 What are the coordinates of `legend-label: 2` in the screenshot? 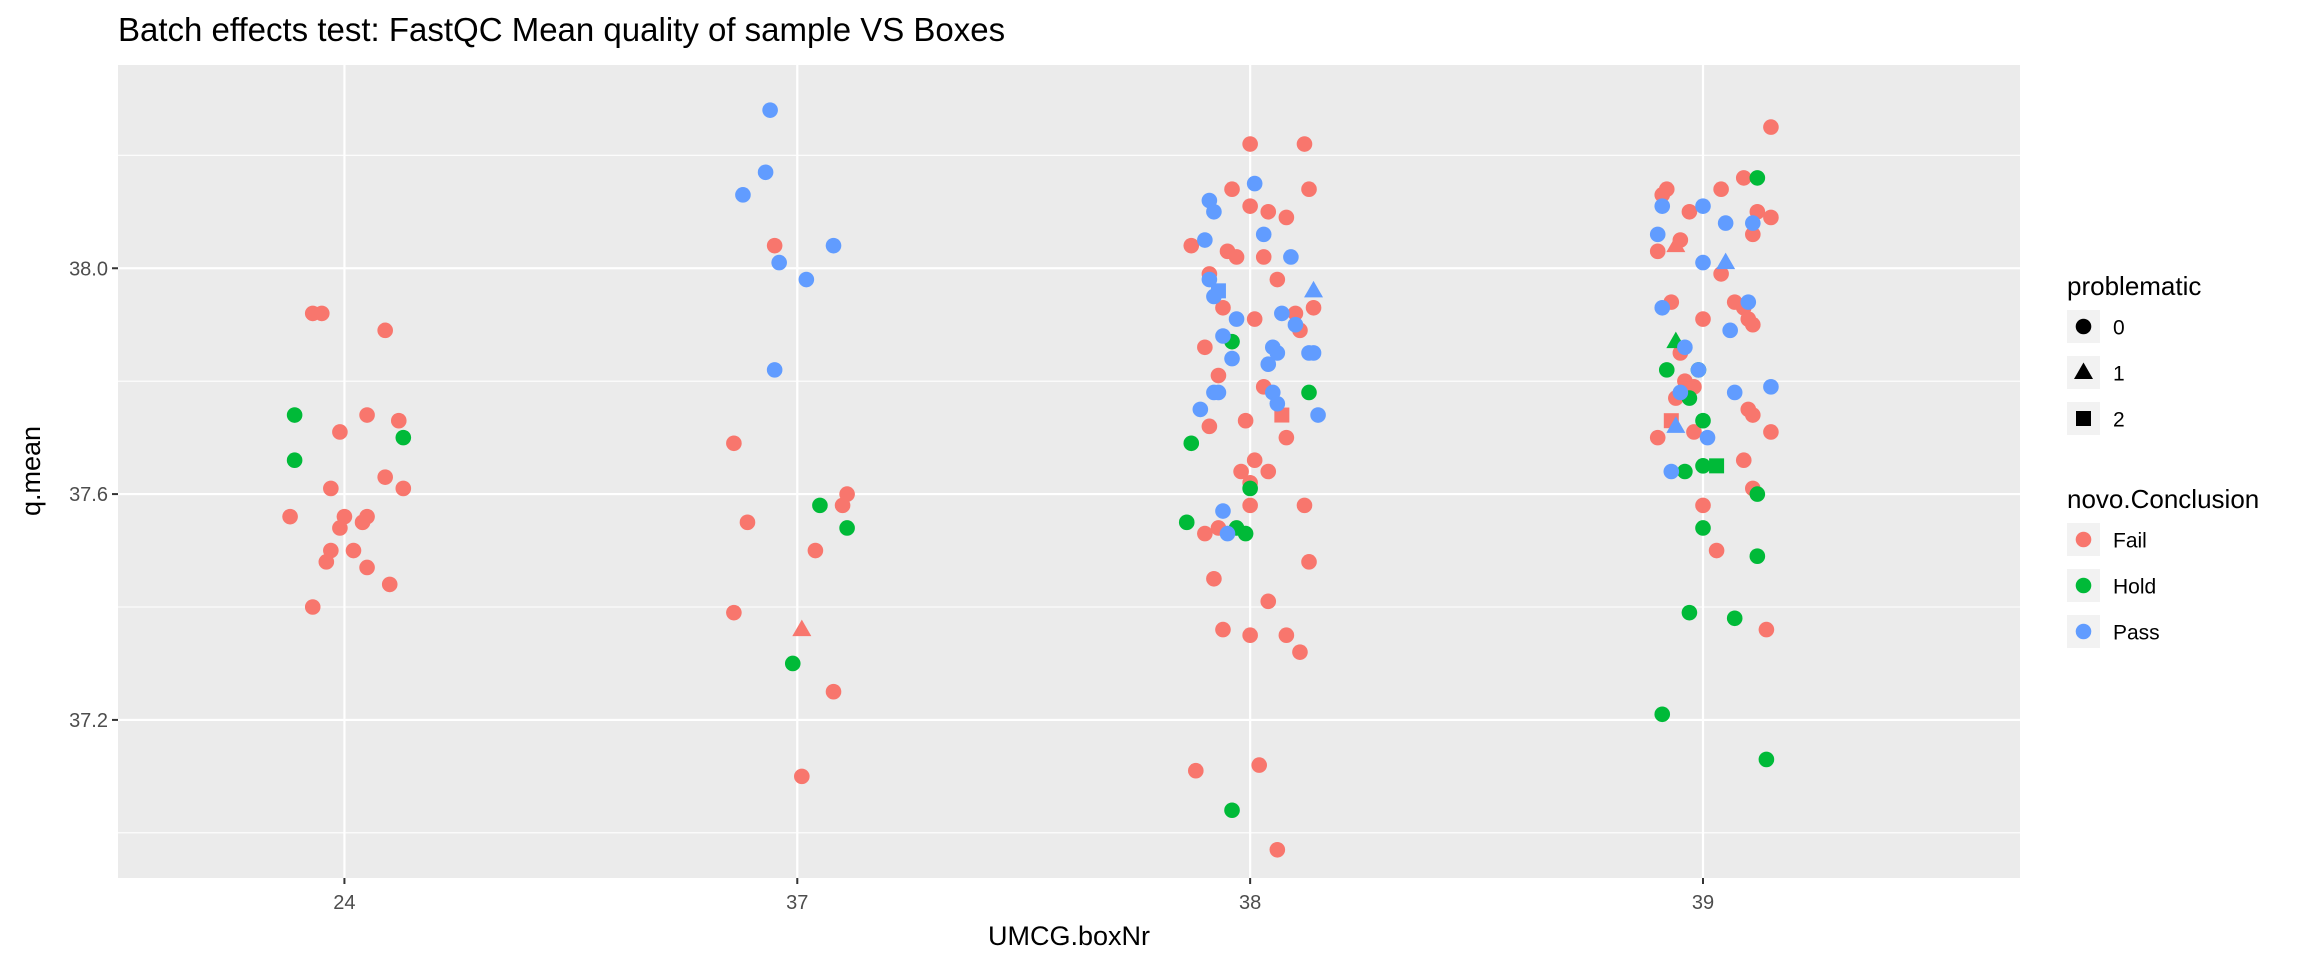 It's located at (2119, 420).